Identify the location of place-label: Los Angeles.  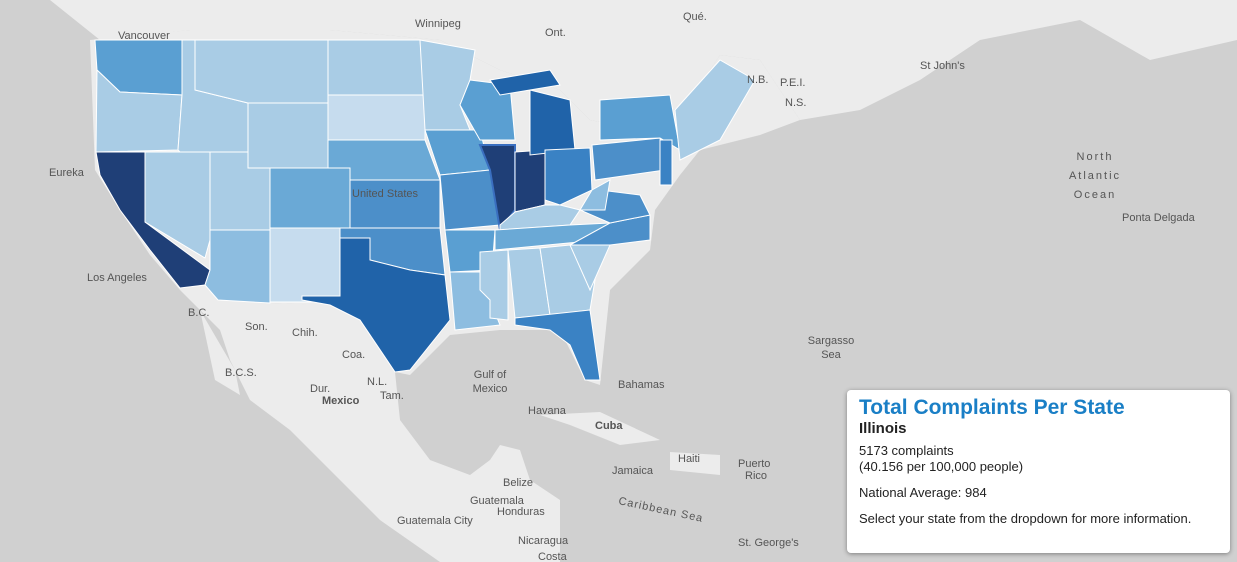
(117, 278).